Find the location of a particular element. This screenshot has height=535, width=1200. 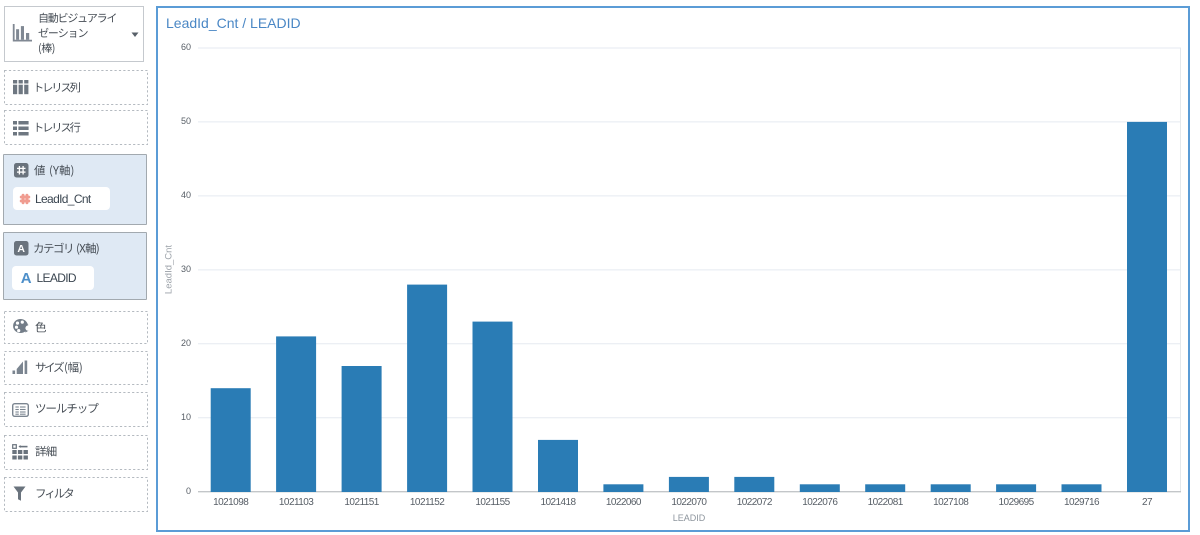

svg-text: A is located at coordinates (21, 249).